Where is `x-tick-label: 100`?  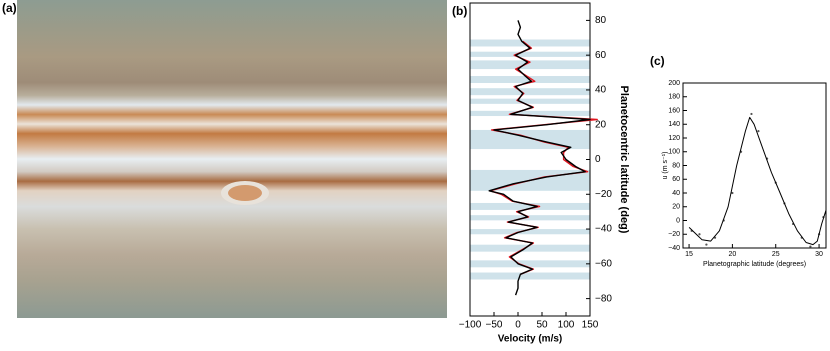
x-tick-label: 100 is located at coordinates (566, 325).